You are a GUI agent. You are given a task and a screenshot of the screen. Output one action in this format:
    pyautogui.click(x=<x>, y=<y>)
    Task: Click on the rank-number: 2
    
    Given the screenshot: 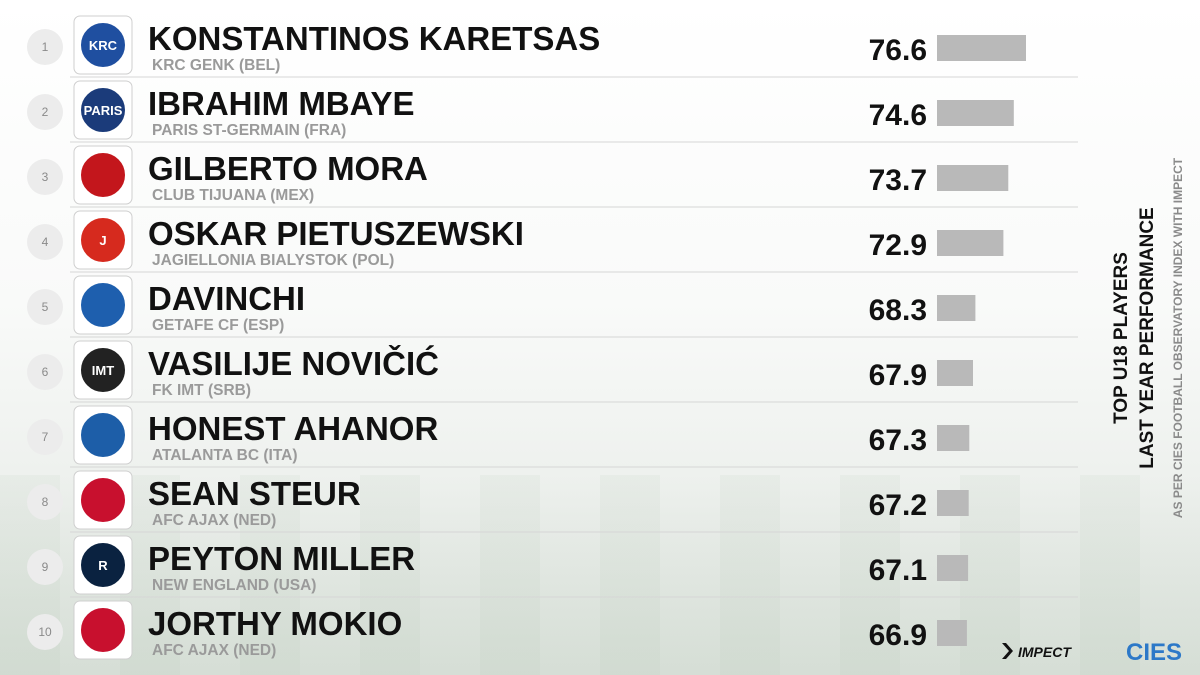 What is the action you would take?
    pyautogui.click(x=45, y=112)
    